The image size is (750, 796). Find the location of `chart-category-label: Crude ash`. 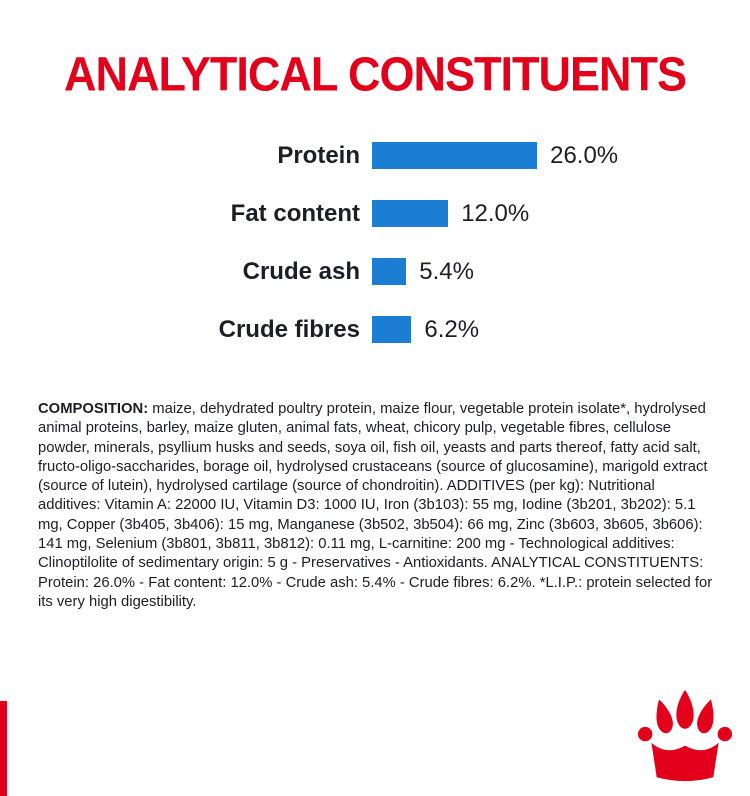

chart-category-label: Crude ash is located at coordinates (301, 271).